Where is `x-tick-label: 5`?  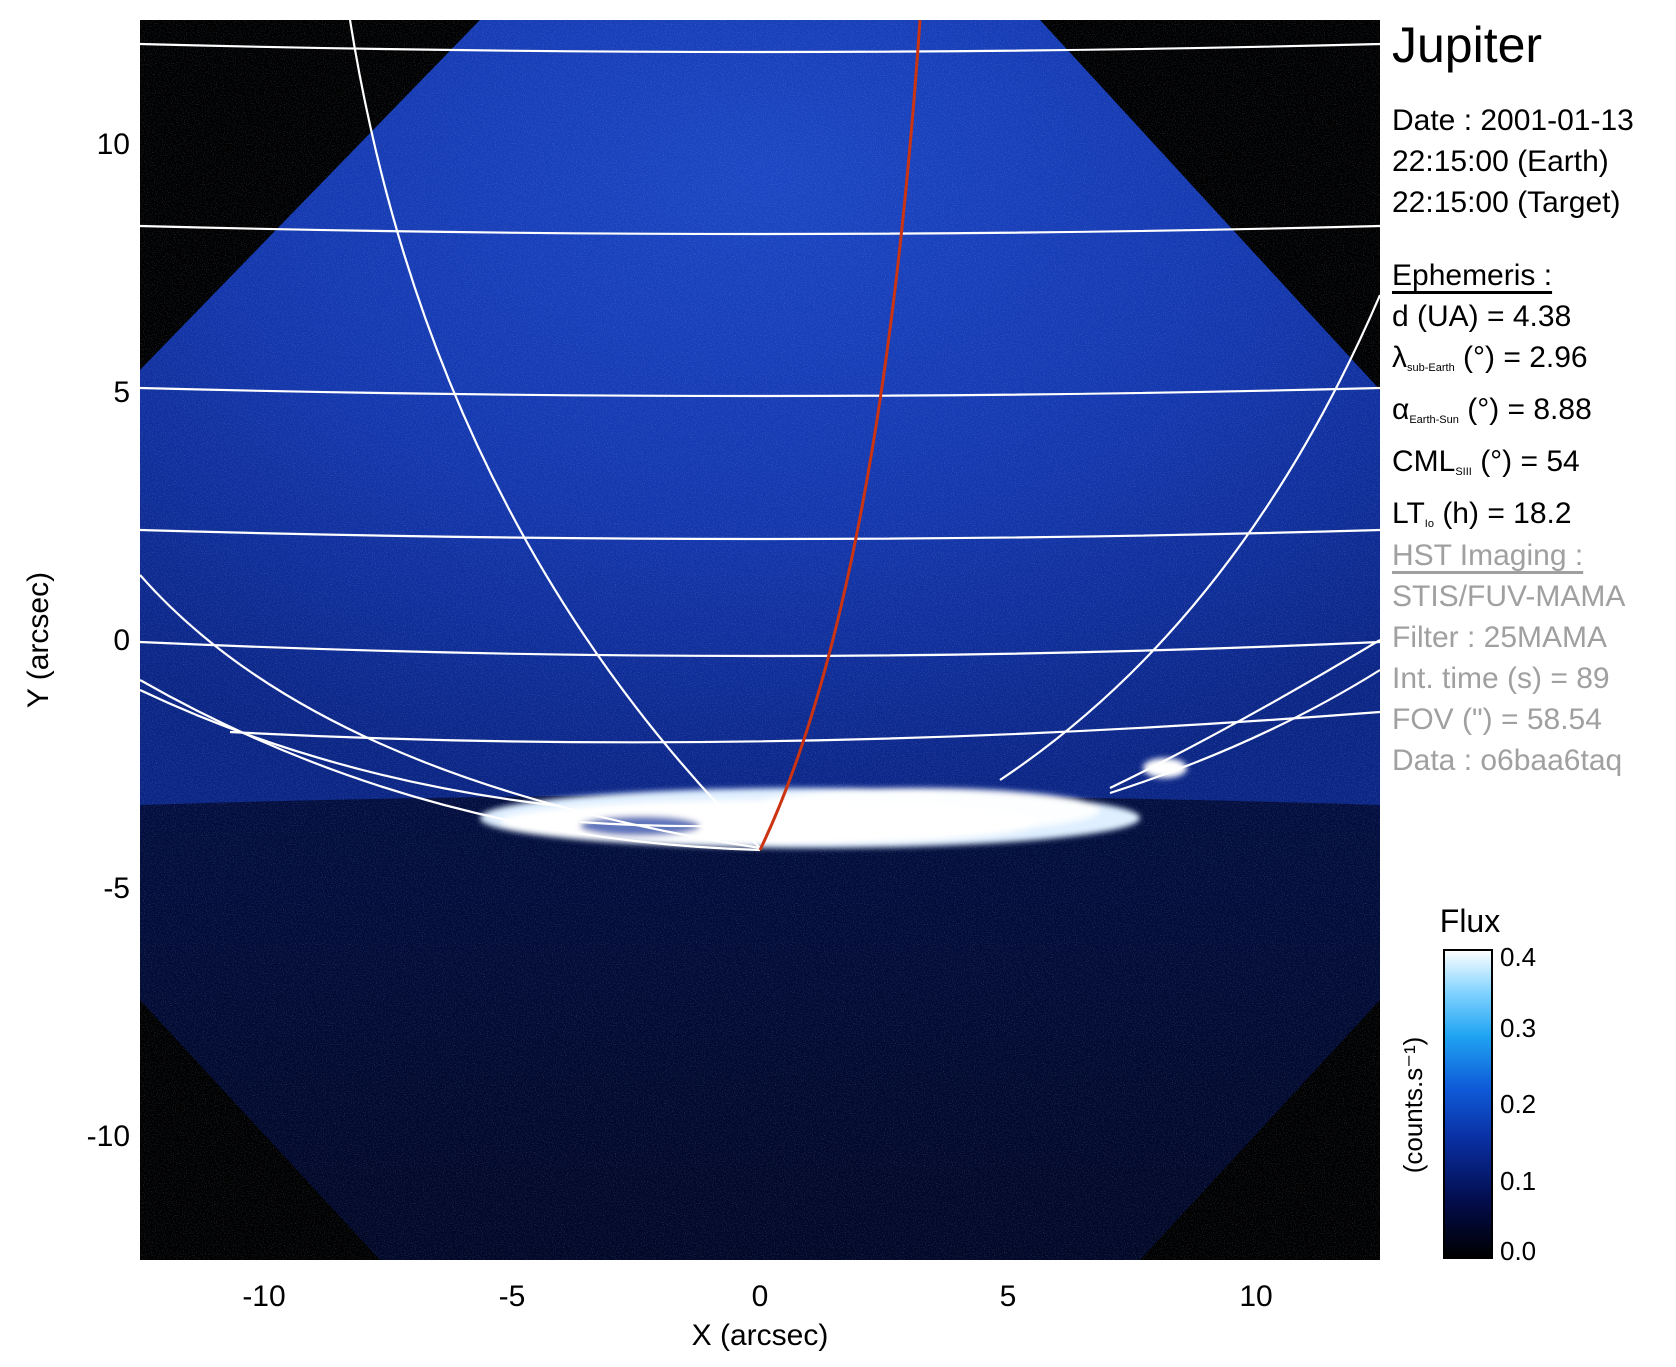
x-tick-label: 5 is located at coordinates (1008, 1296).